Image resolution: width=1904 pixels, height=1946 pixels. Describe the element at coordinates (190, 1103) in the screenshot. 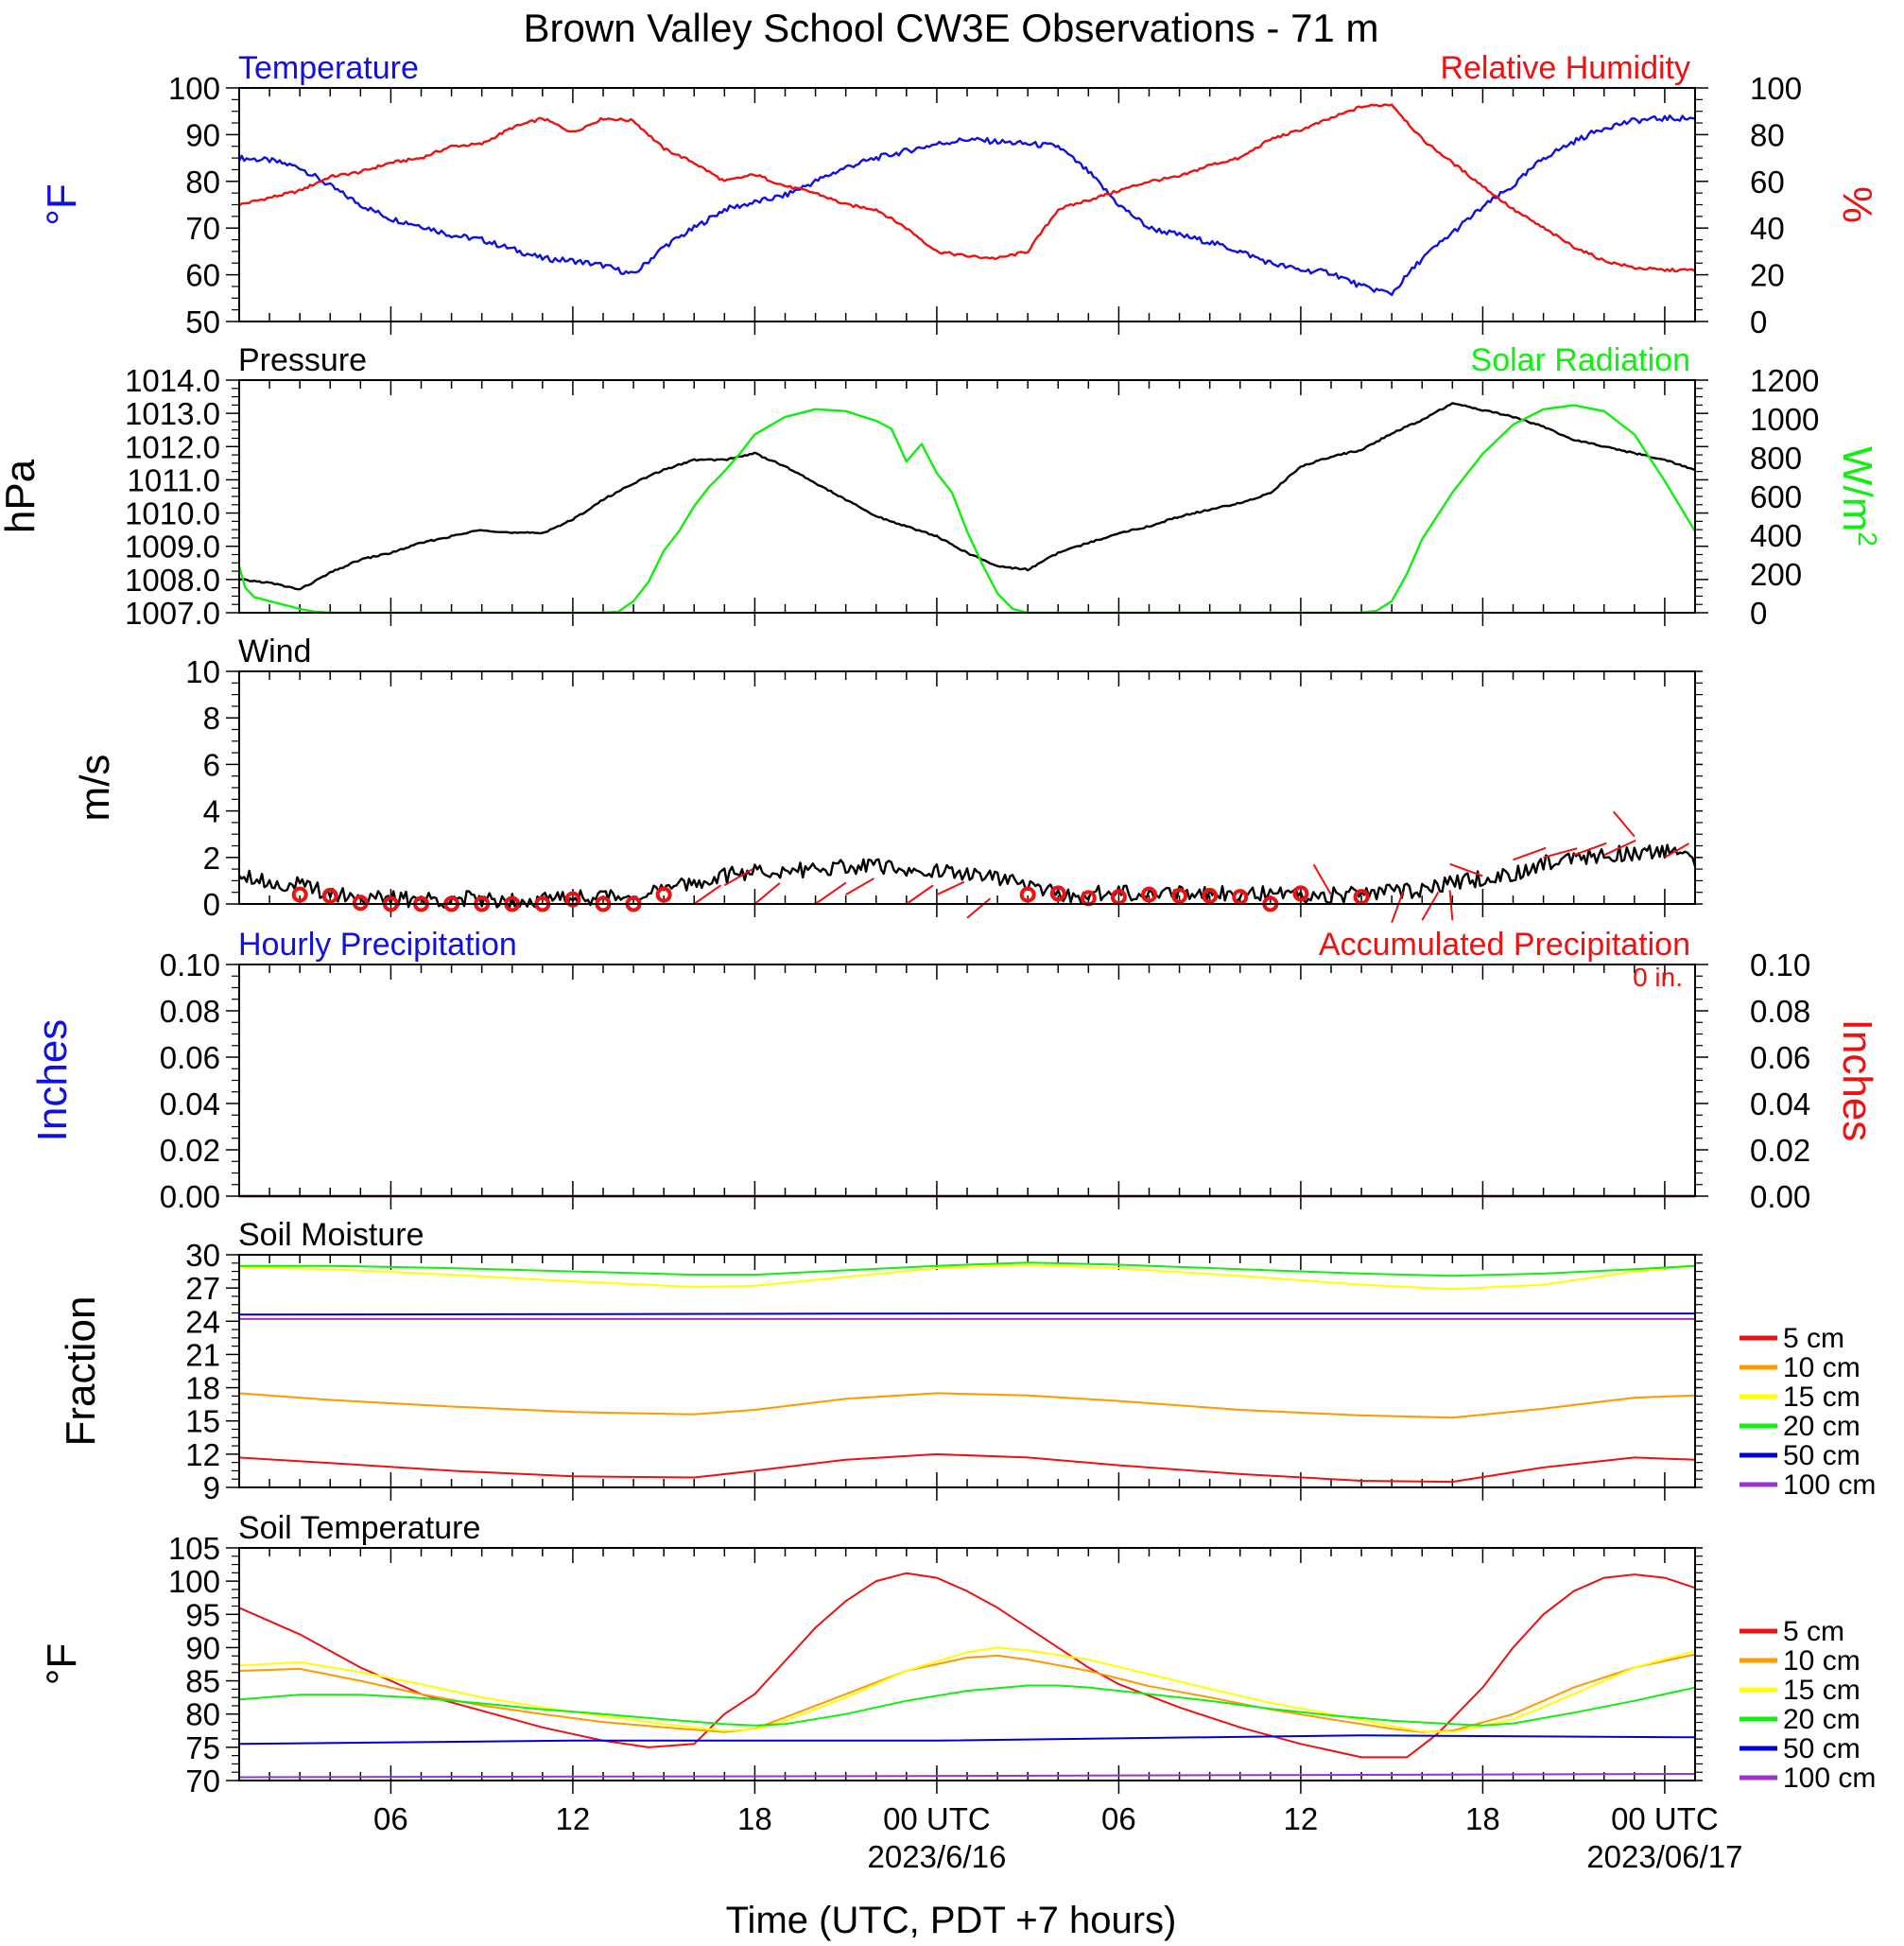

I see `y-tick-label-left: 0.04` at that location.